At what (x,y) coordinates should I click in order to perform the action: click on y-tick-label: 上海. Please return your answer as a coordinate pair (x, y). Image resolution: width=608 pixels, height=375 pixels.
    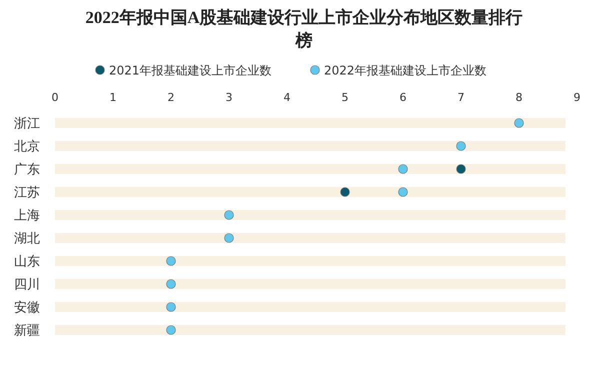
    Looking at the image, I should click on (27, 216).